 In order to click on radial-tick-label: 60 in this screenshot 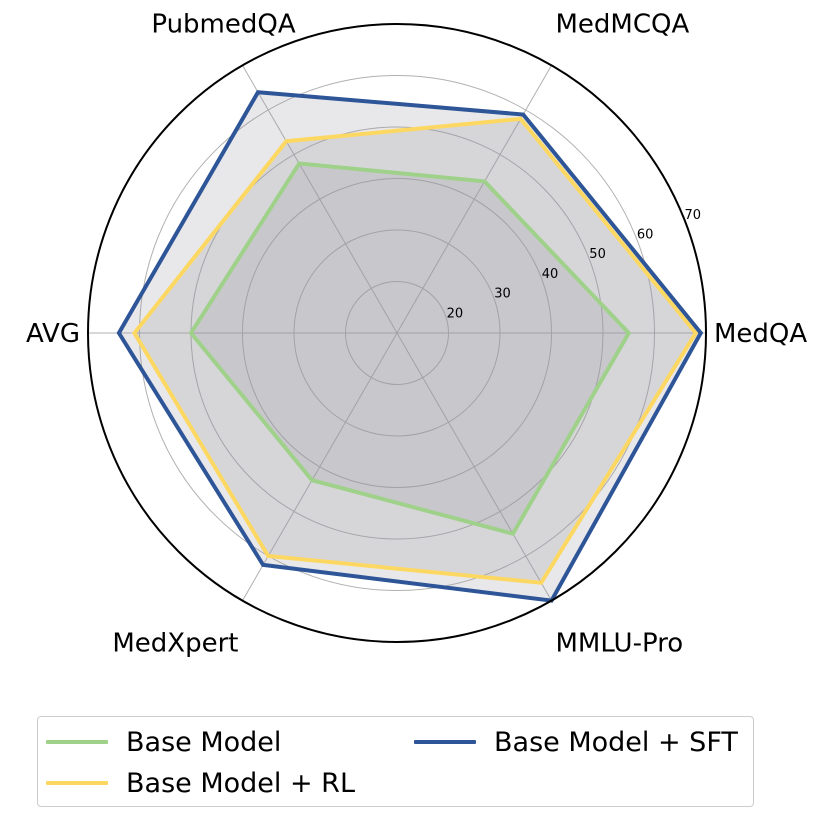, I will do `click(645, 235)`.